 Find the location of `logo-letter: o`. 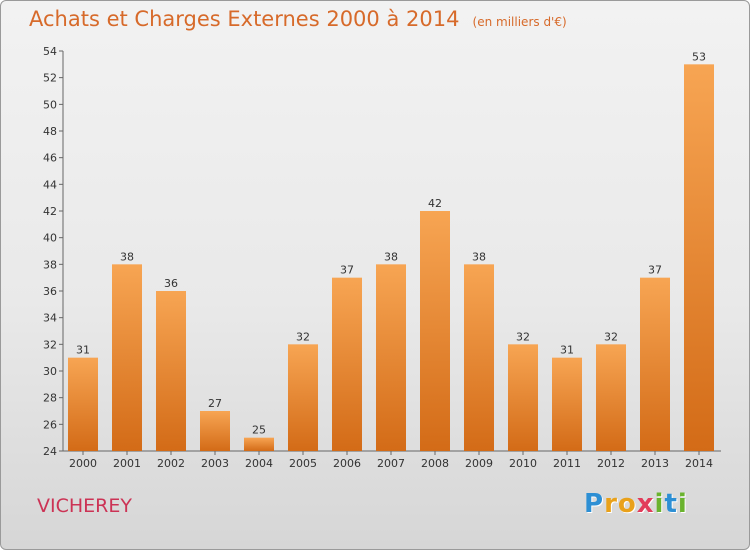

logo-letter: o is located at coordinates (627, 504).